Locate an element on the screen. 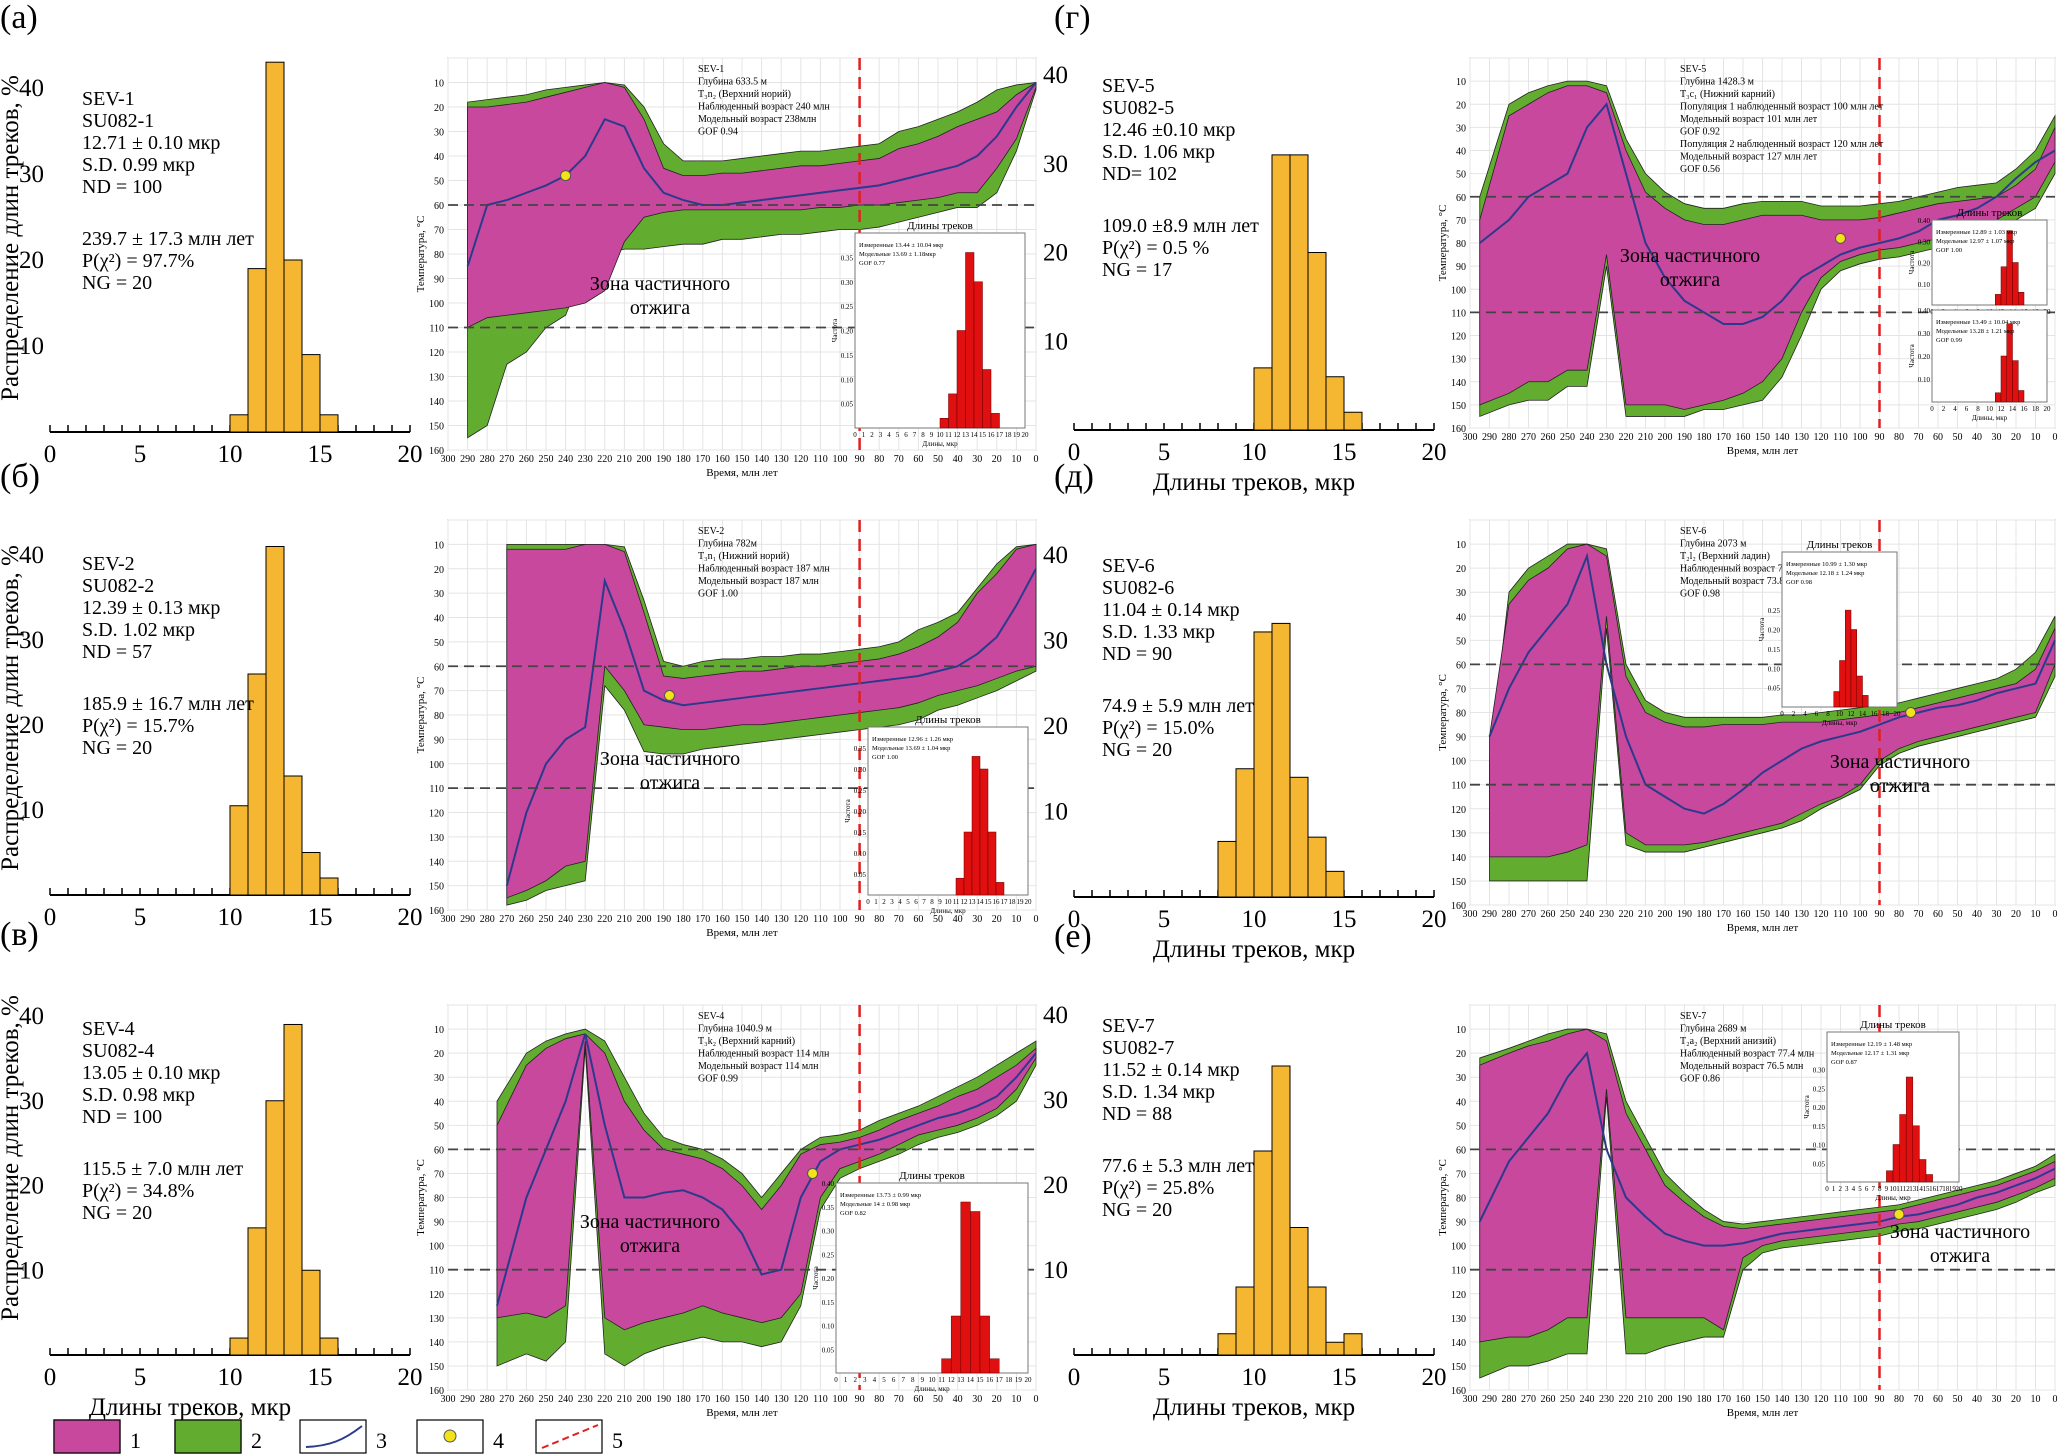 The image size is (2061, 1454). model-x-tick-label: 90 is located at coordinates (1880, 437).